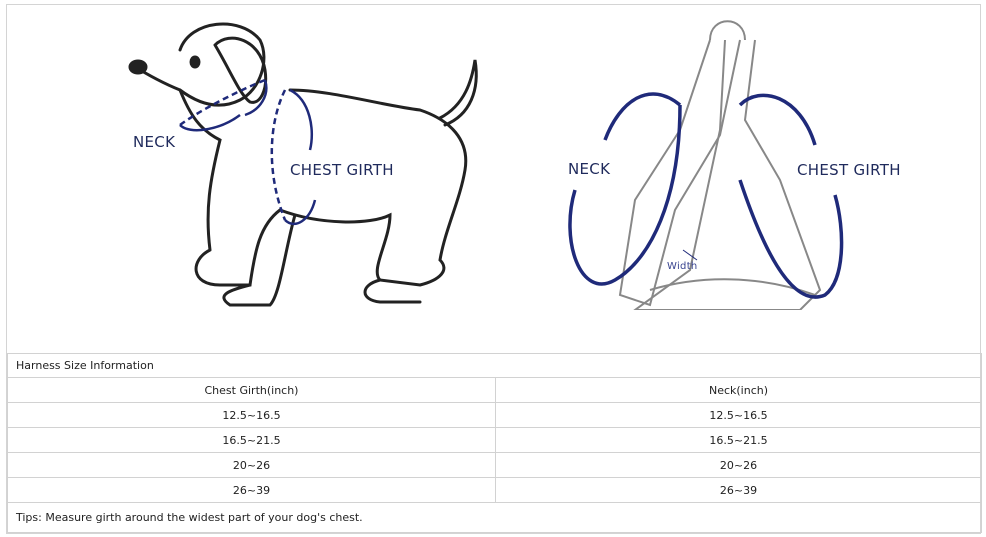 The image size is (986, 537). I want to click on chest-measure-line, so click(278, 155).